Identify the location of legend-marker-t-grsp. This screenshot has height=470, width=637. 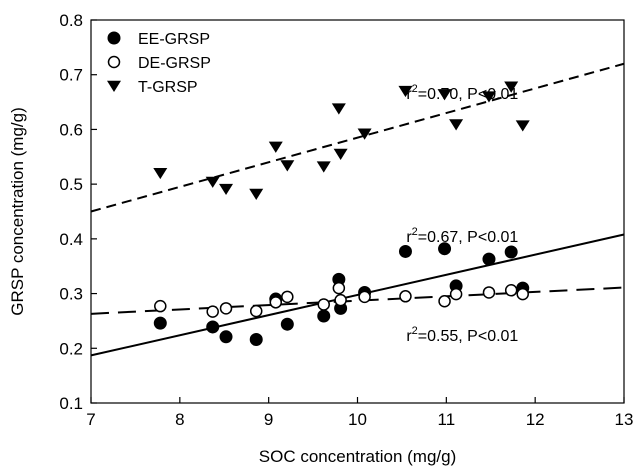
(114, 86).